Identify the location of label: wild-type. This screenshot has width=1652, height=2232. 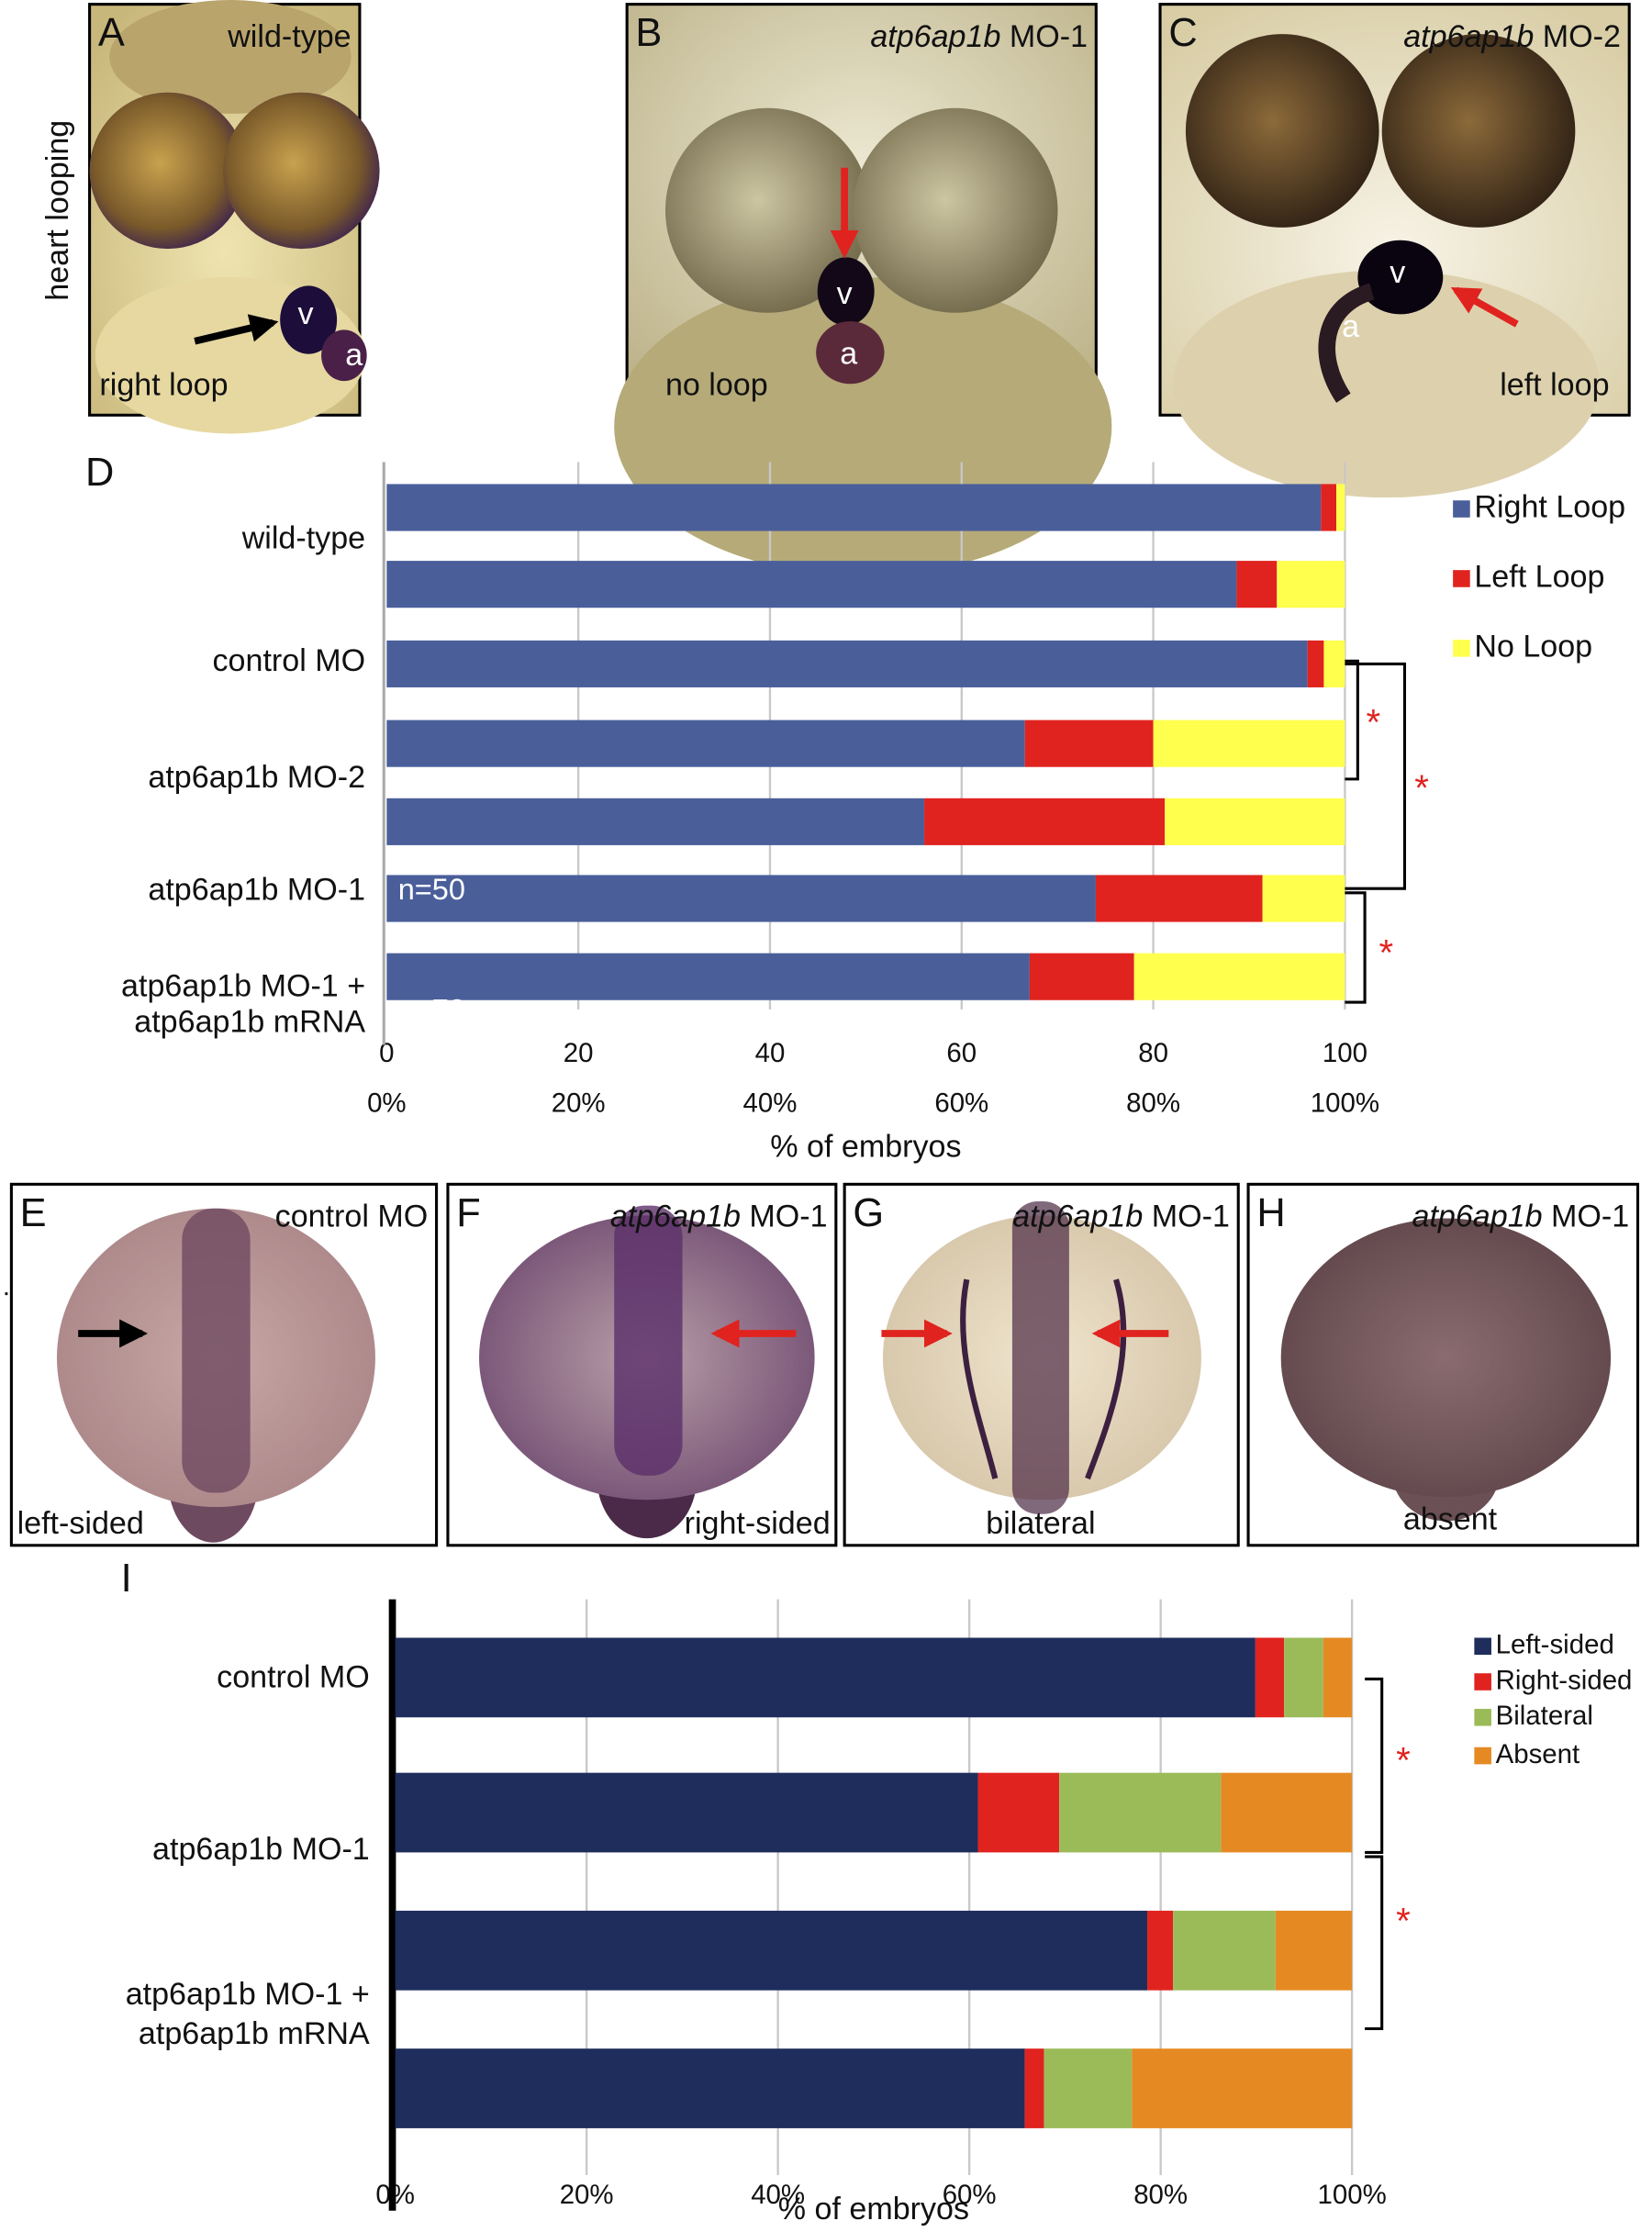
(289, 37).